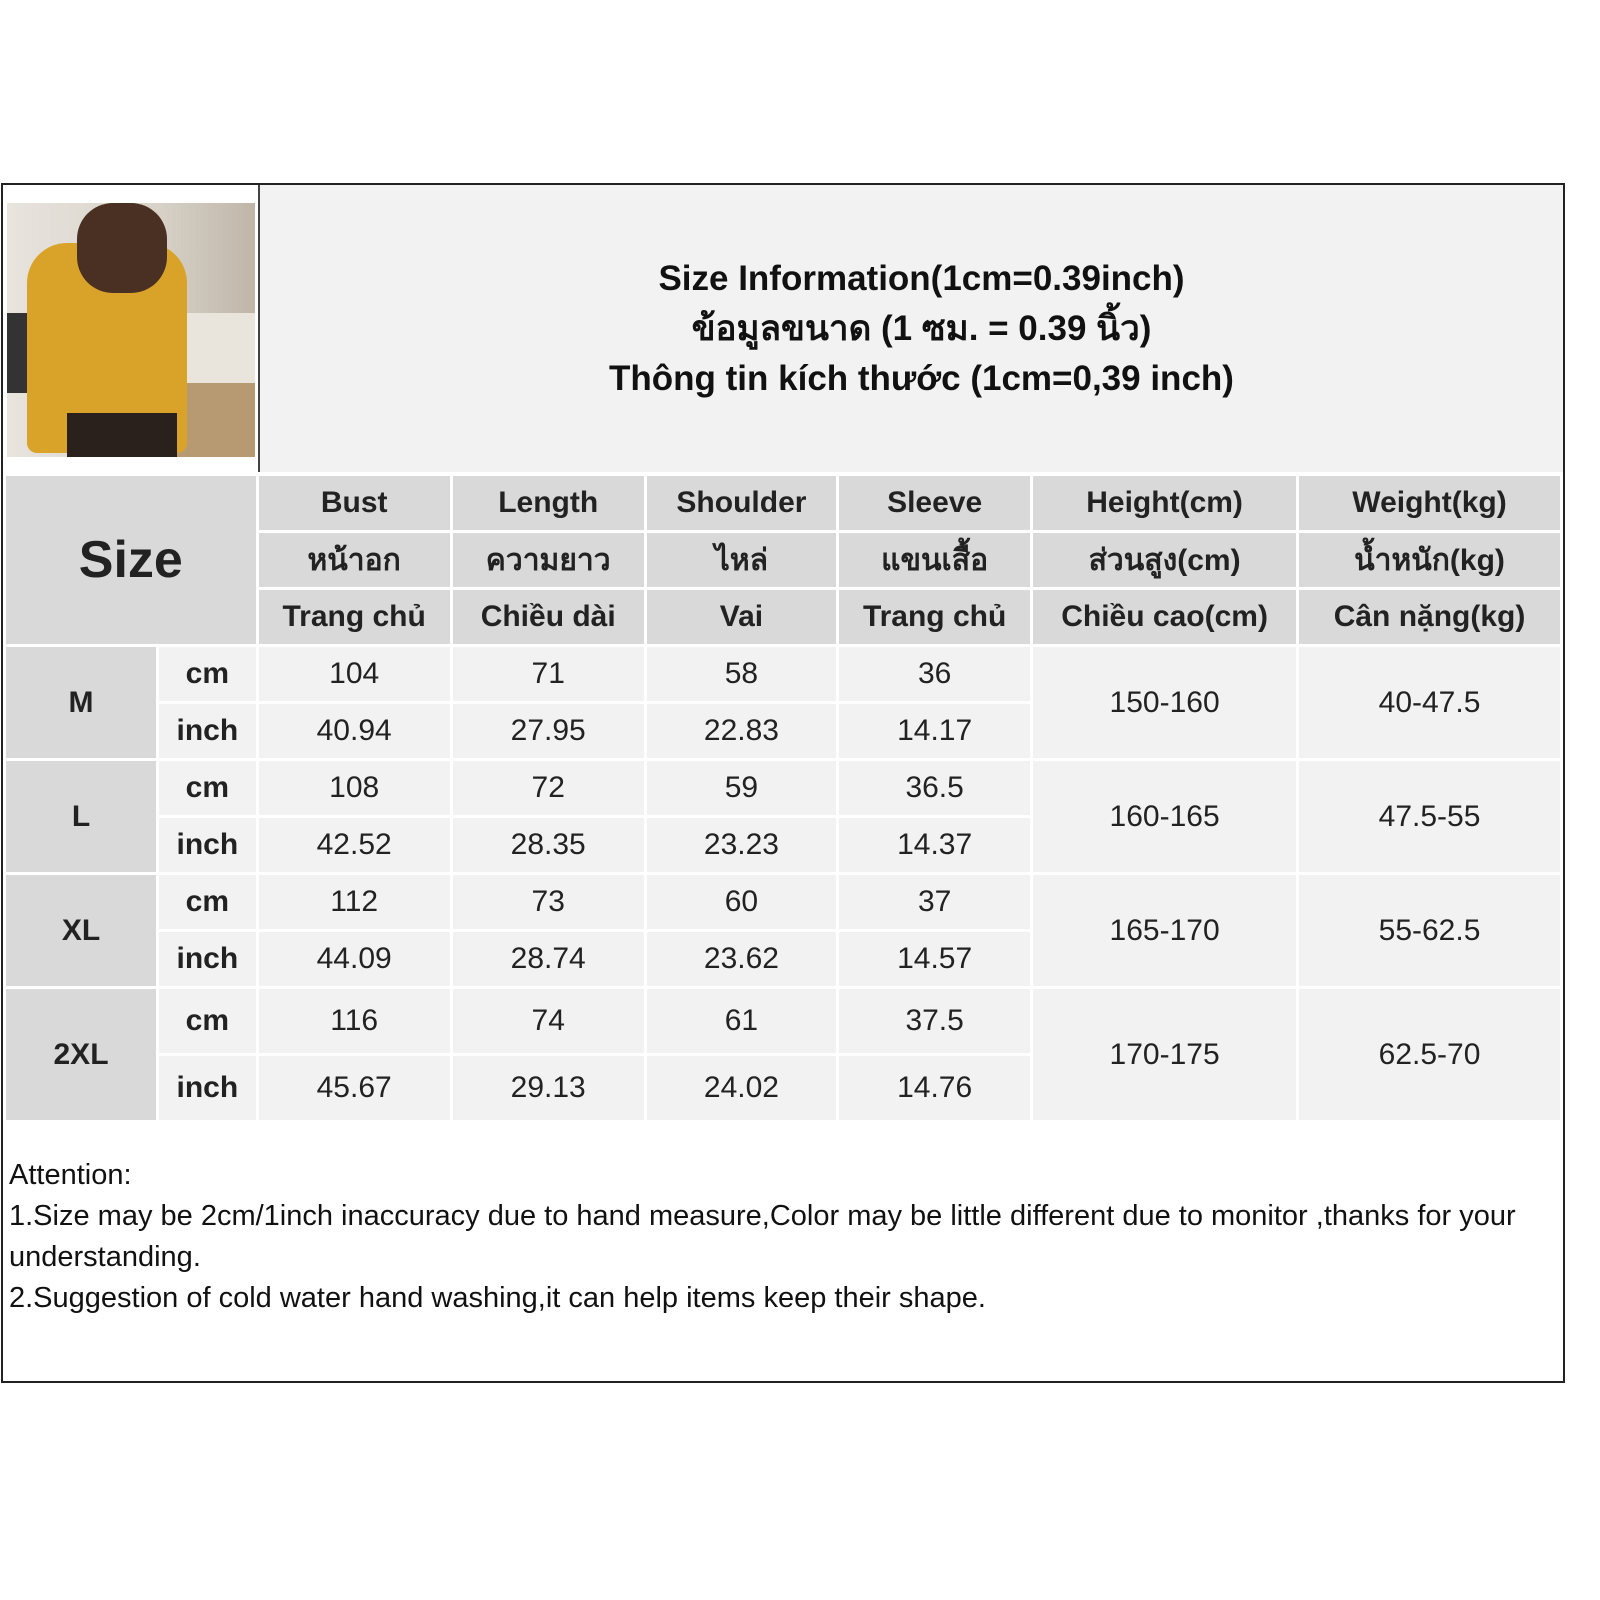 This screenshot has height=1600, width=1600. Describe the element at coordinates (548, 788) in the screenshot. I see `measurement-cell: 72` at that location.